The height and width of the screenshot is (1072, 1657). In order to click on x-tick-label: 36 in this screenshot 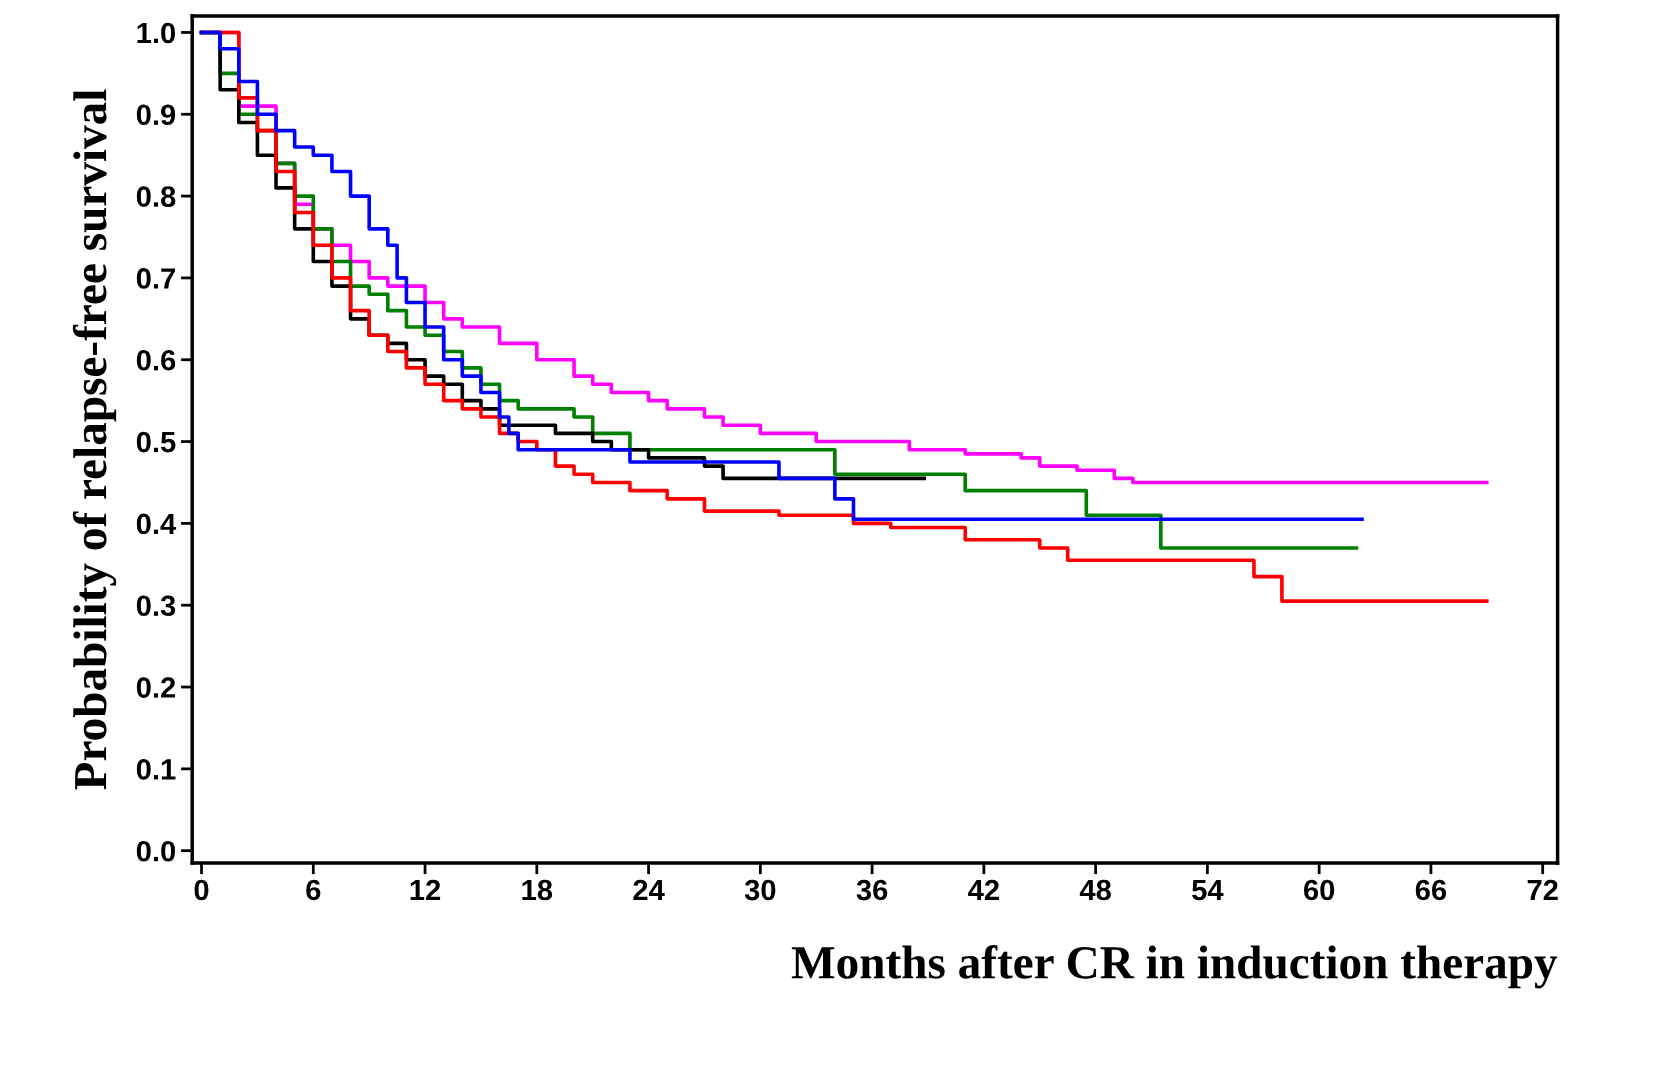, I will do `click(872, 890)`.